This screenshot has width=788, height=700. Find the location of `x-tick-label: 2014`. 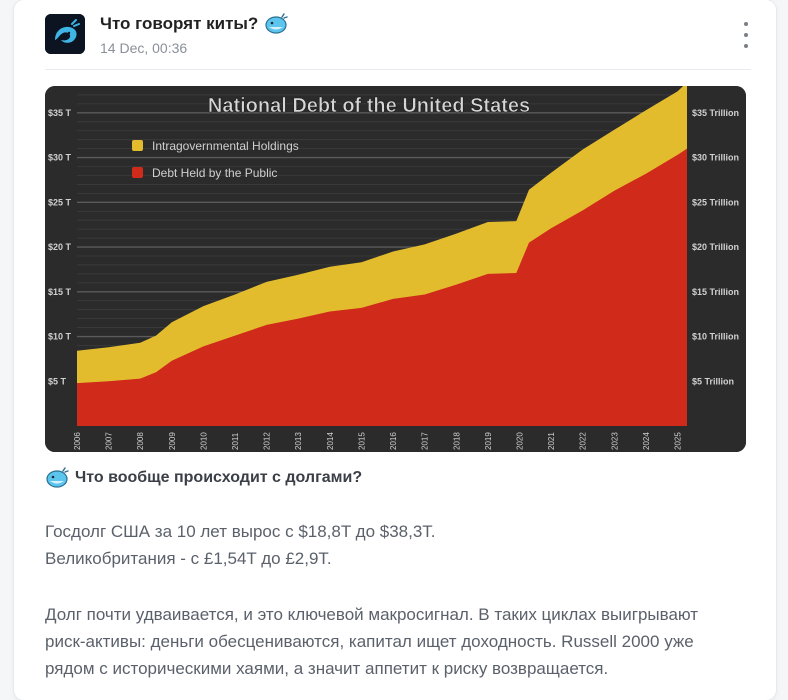

x-tick-label: 2014 is located at coordinates (330, 441).